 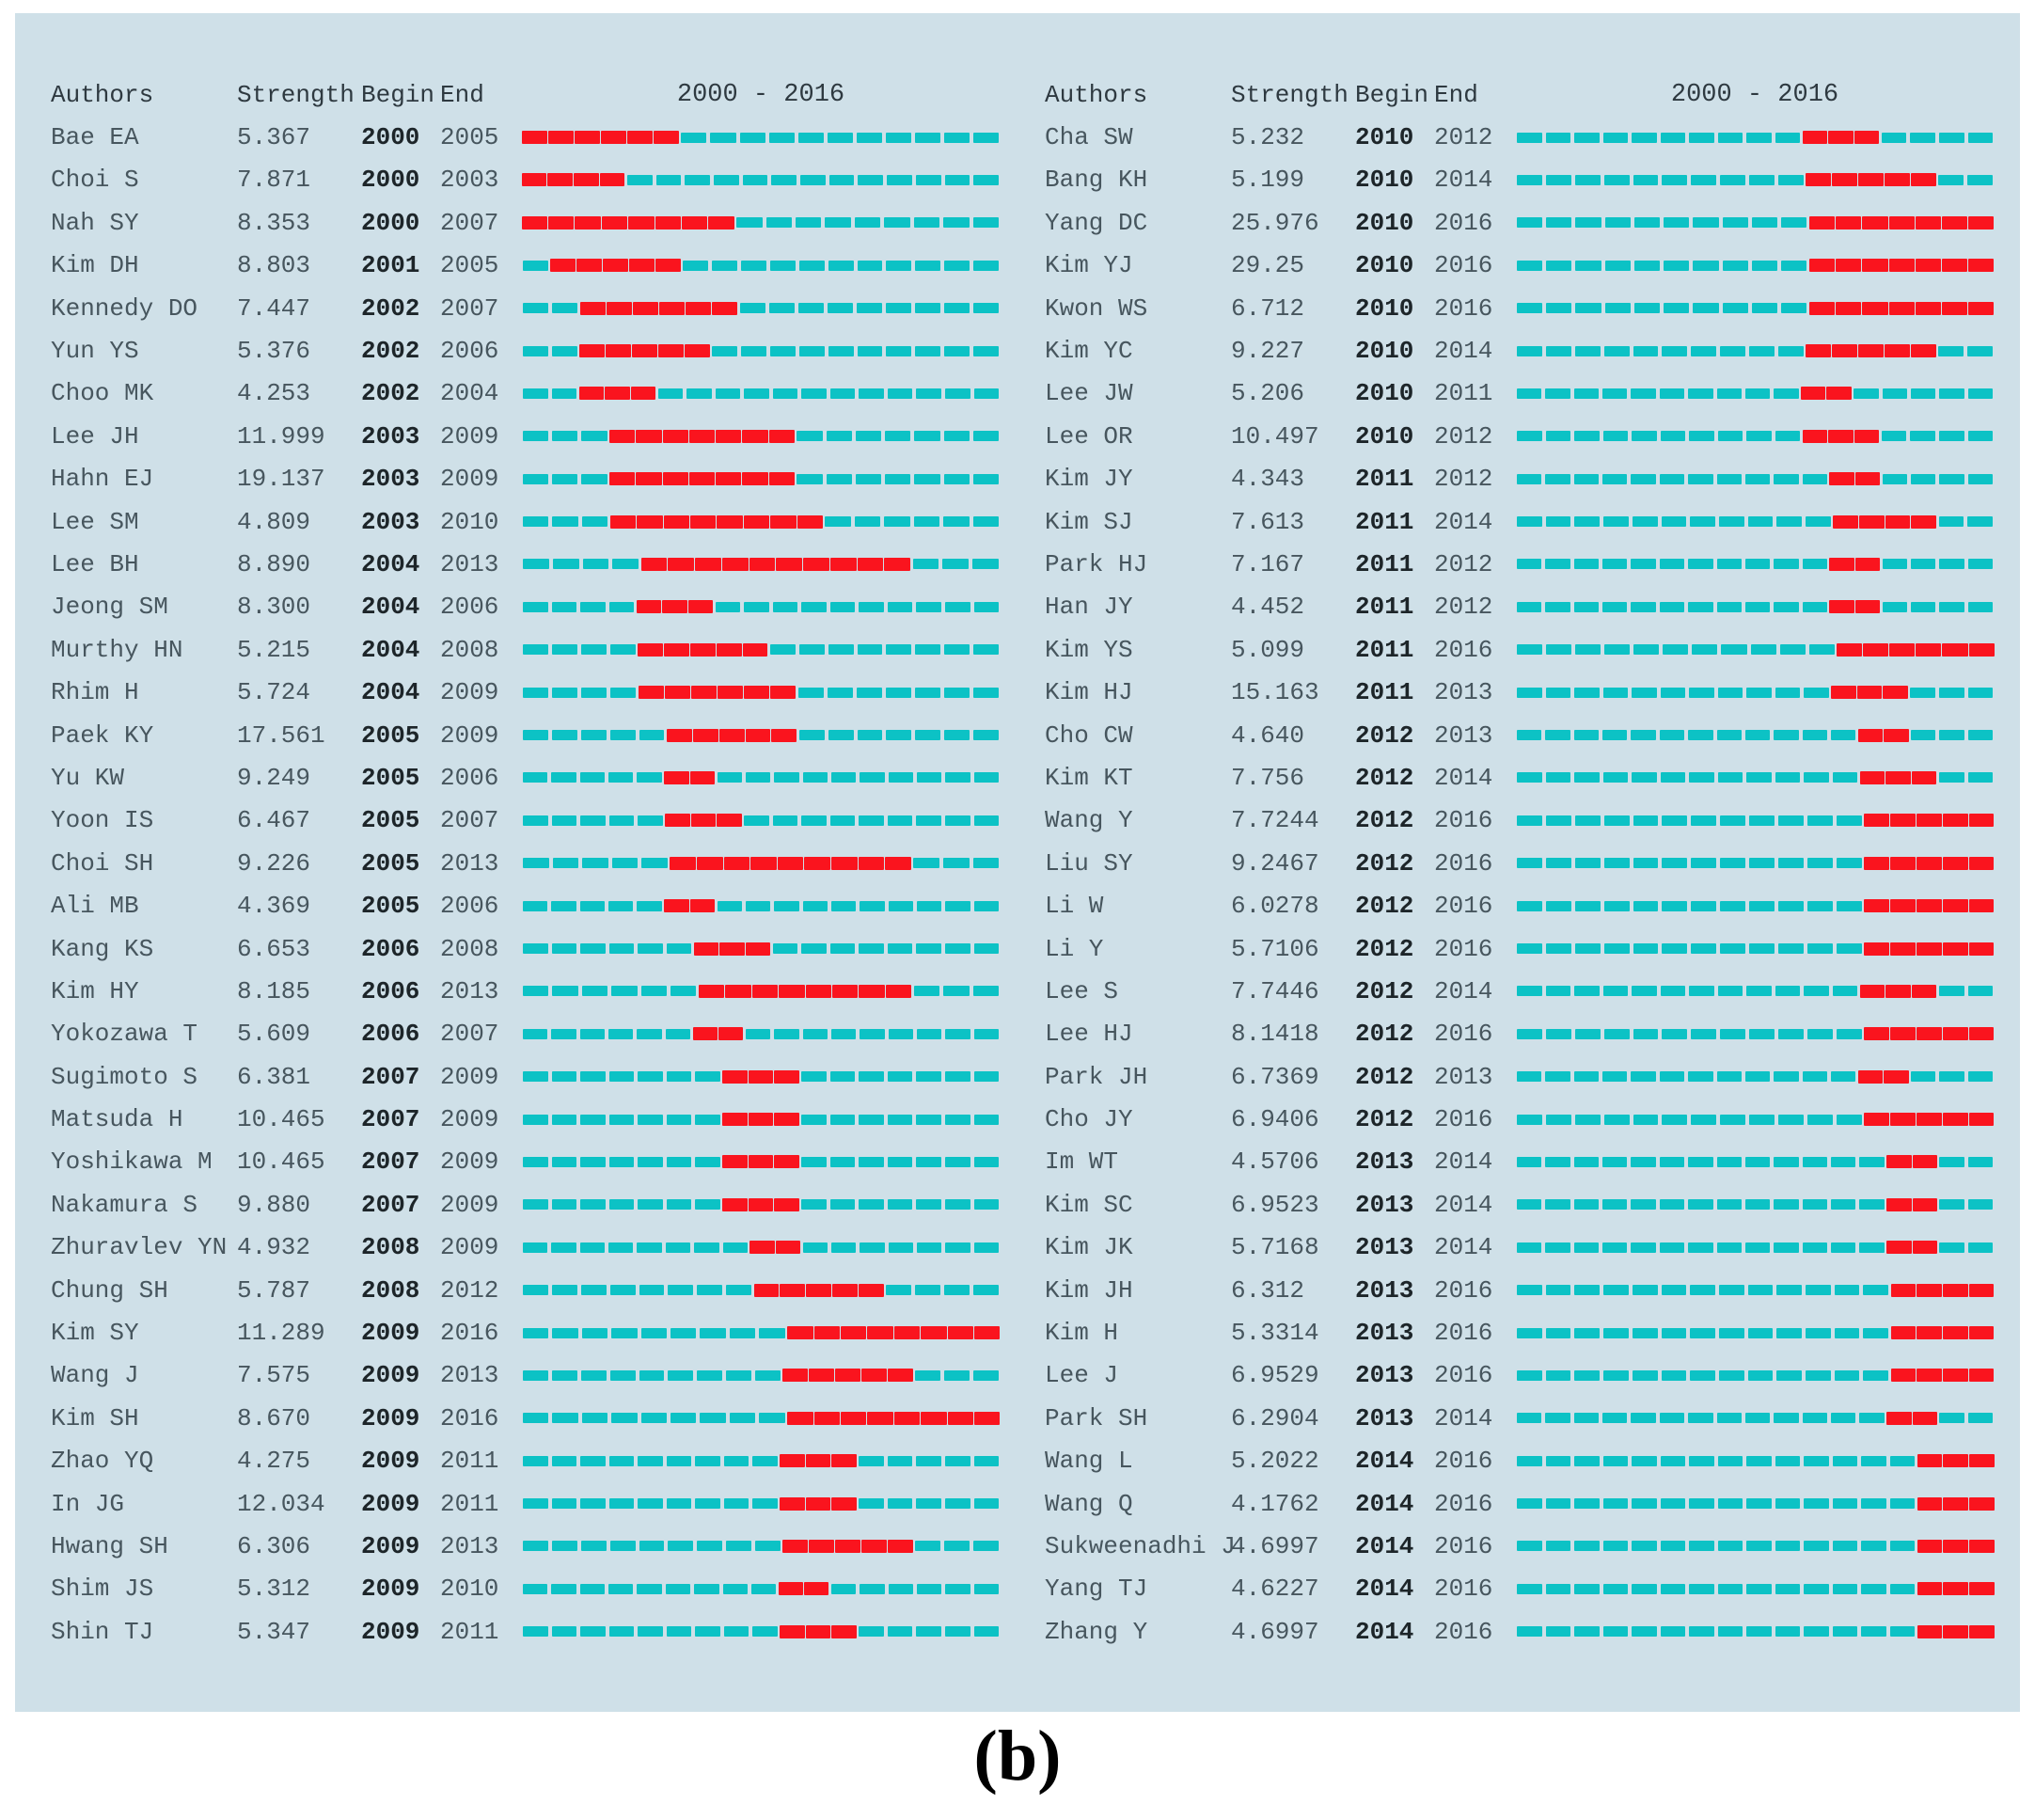 What do you see at coordinates (1275, 1076) in the screenshot?
I see `strength-value: 6.7369` at bounding box center [1275, 1076].